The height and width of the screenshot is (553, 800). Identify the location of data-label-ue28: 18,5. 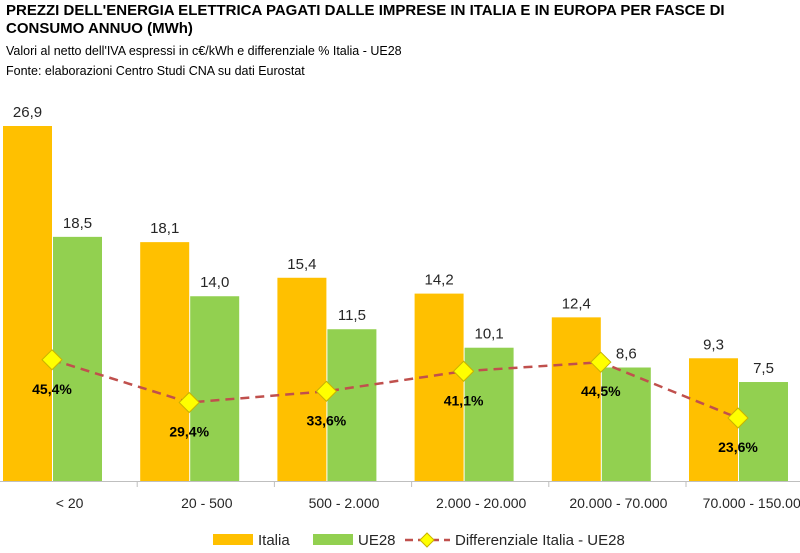
(77, 223).